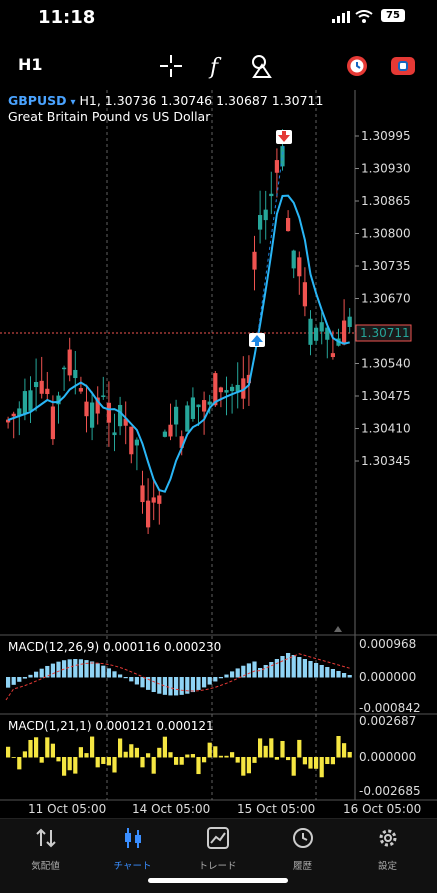 Image resolution: width=437 pixels, height=893 pixels. What do you see at coordinates (386, 266) in the screenshot?
I see `price-tick-label: 1.30735` at bounding box center [386, 266].